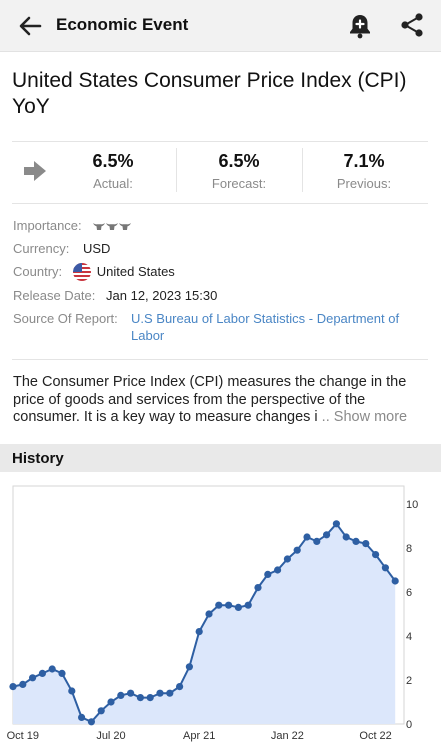 Image resolution: width=441 pixels, height=750 pixels. Describe the element at coordinates (239, 161) in the screenshot. I see `forecast-value: 6.5%` at that location.